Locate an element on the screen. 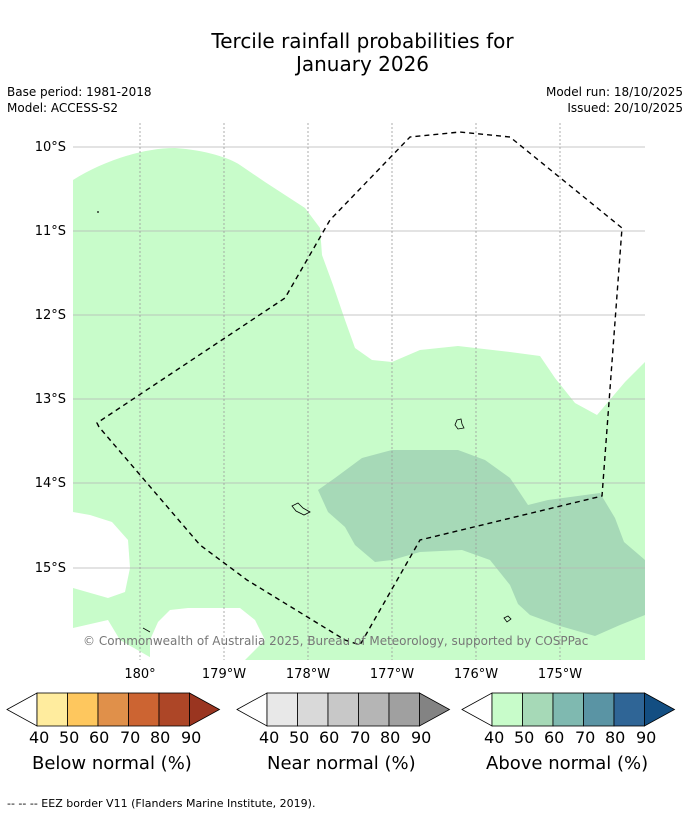 The image size is (690, 816). colorbar-caption-near: Near normal (%) is located at coordinates (341, 763).